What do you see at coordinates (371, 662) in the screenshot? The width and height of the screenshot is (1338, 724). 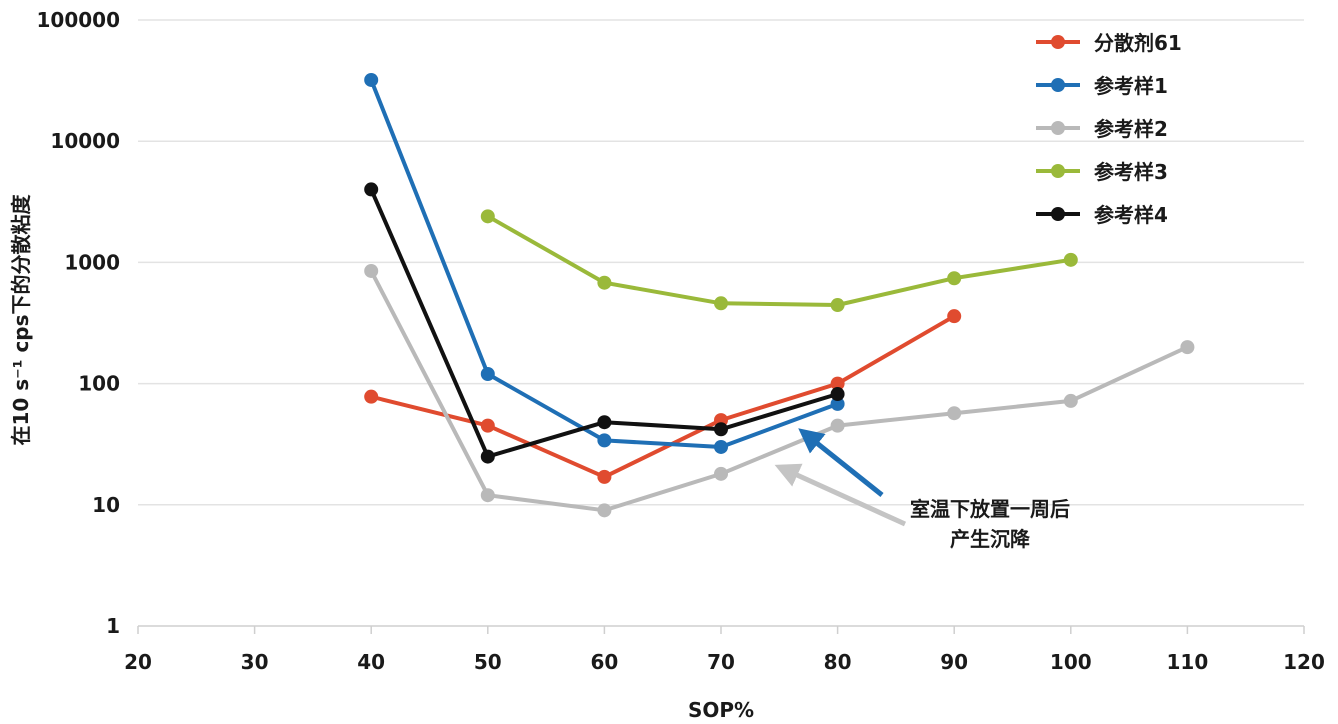 I see `x-tick-label: 40` at bounding box center [371, 662].